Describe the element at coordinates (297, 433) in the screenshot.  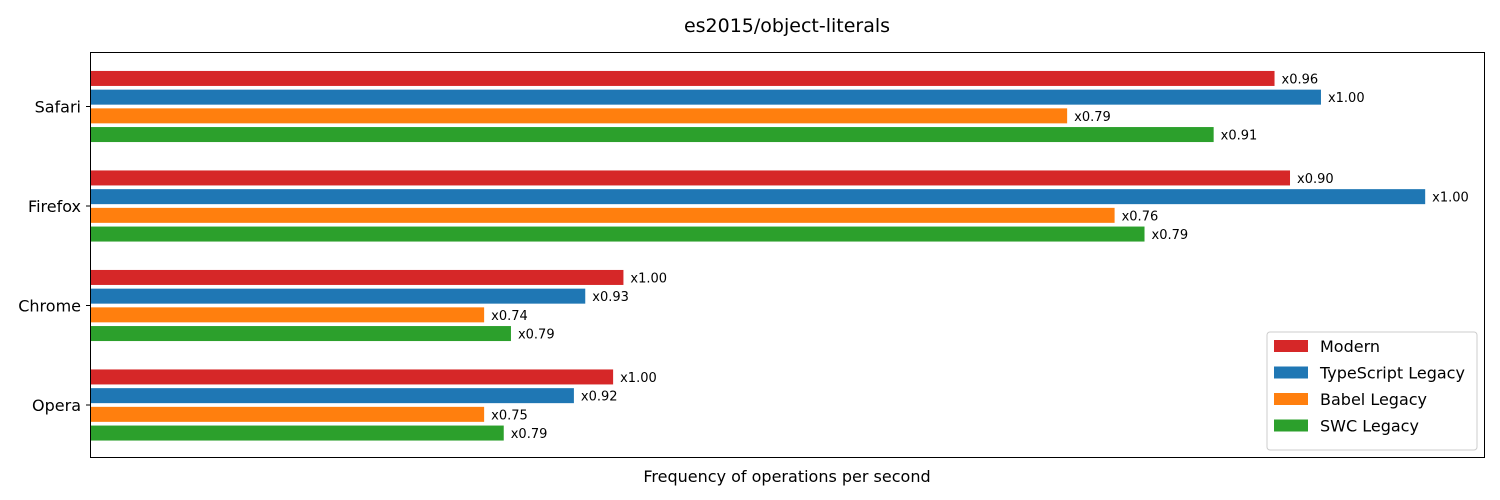
I see `bar-opera-swc-legacy` at that location.